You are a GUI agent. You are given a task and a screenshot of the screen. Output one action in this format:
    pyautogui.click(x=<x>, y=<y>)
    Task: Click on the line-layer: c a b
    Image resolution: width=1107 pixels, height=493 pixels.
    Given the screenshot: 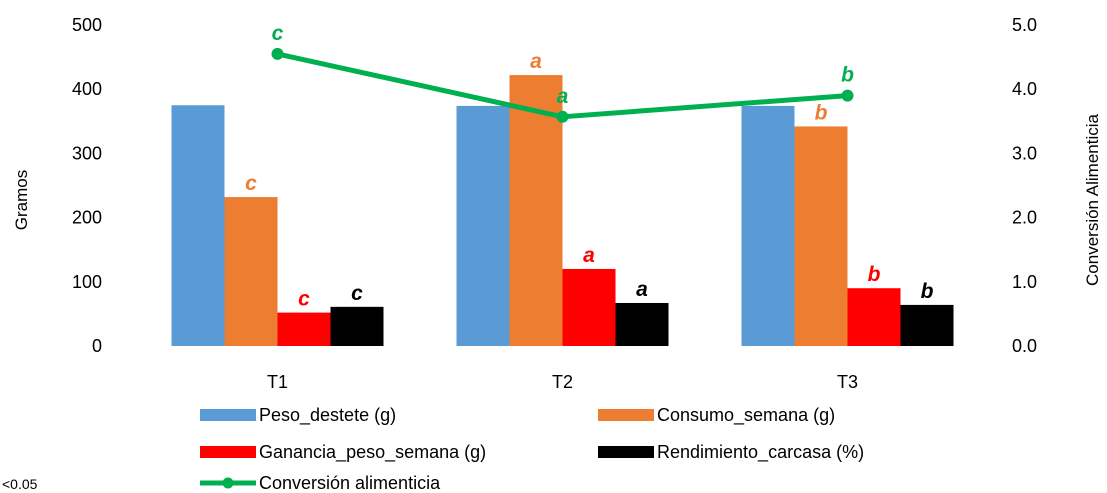 What is the action you would take?
    pyautogui.click(x=562, y=72)
    